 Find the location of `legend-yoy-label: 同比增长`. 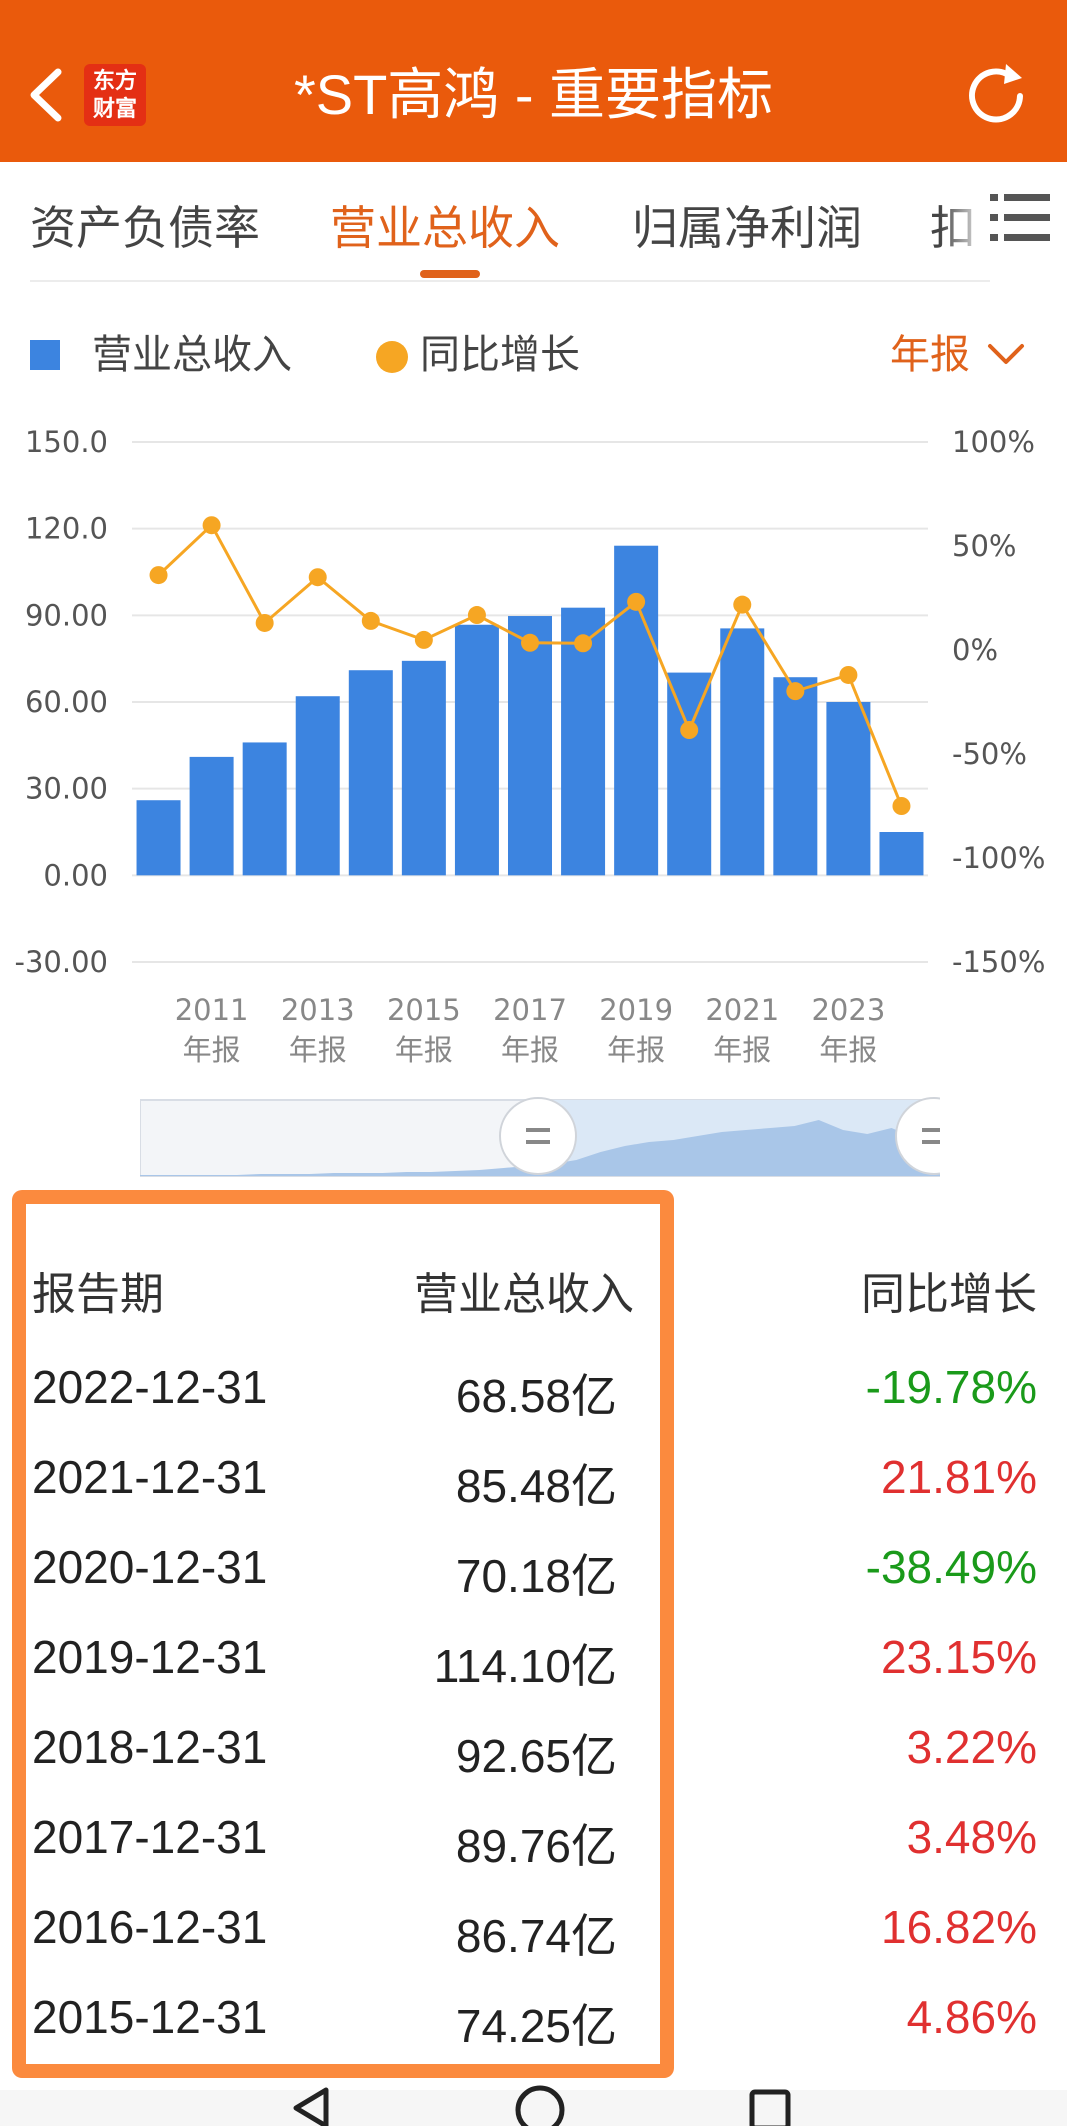

legend-yoy-label: 同比增长 is located at coordinates (500, 355).